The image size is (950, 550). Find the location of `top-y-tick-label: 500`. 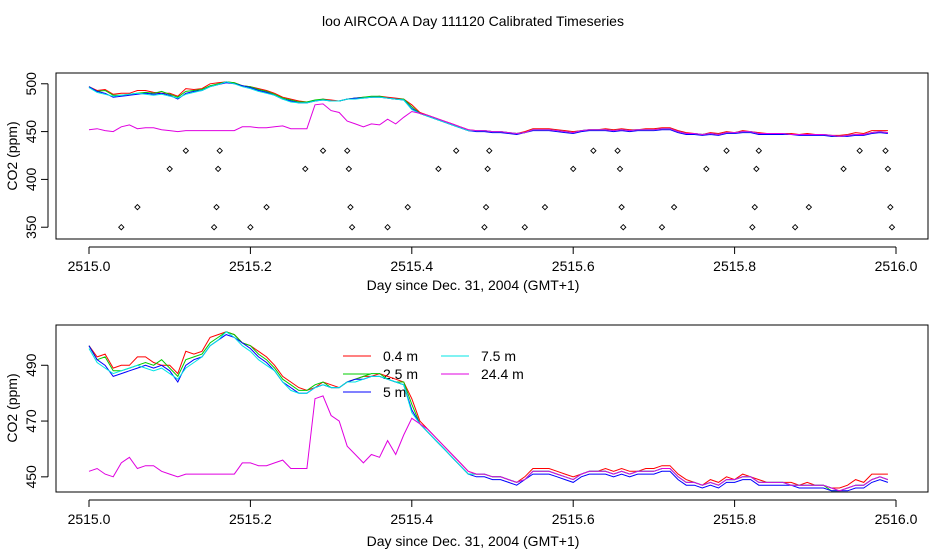

top-y-tick-label: 500 is located at coordinates (31, 84).